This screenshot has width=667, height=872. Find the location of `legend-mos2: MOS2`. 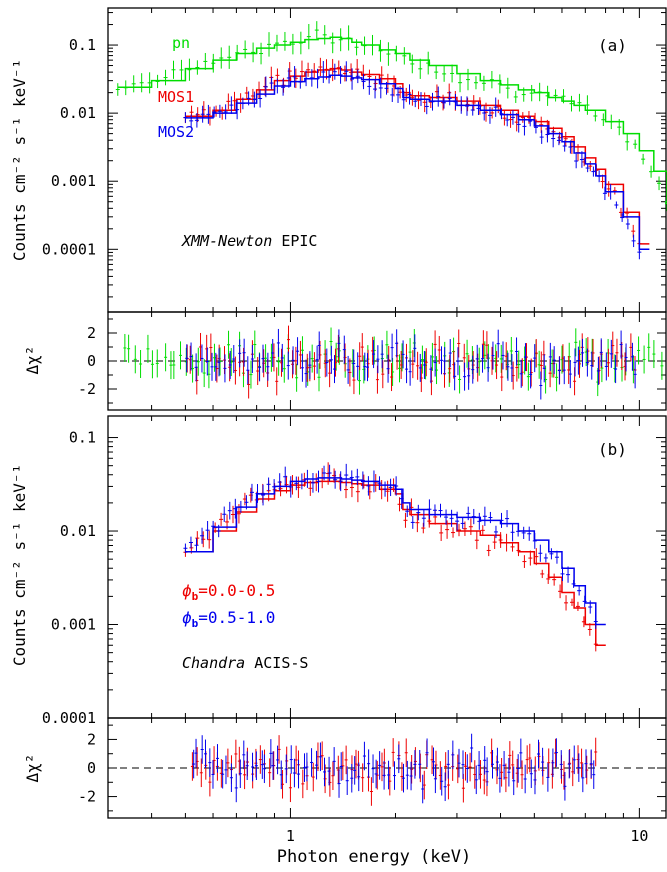

legend-mos2: MOS2 is located at coordinates (176, 132).